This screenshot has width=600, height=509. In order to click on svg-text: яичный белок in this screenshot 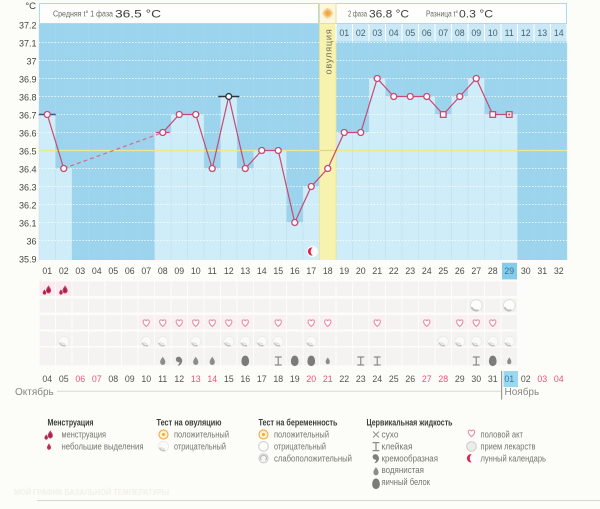, I will do `click(406, 482)`.